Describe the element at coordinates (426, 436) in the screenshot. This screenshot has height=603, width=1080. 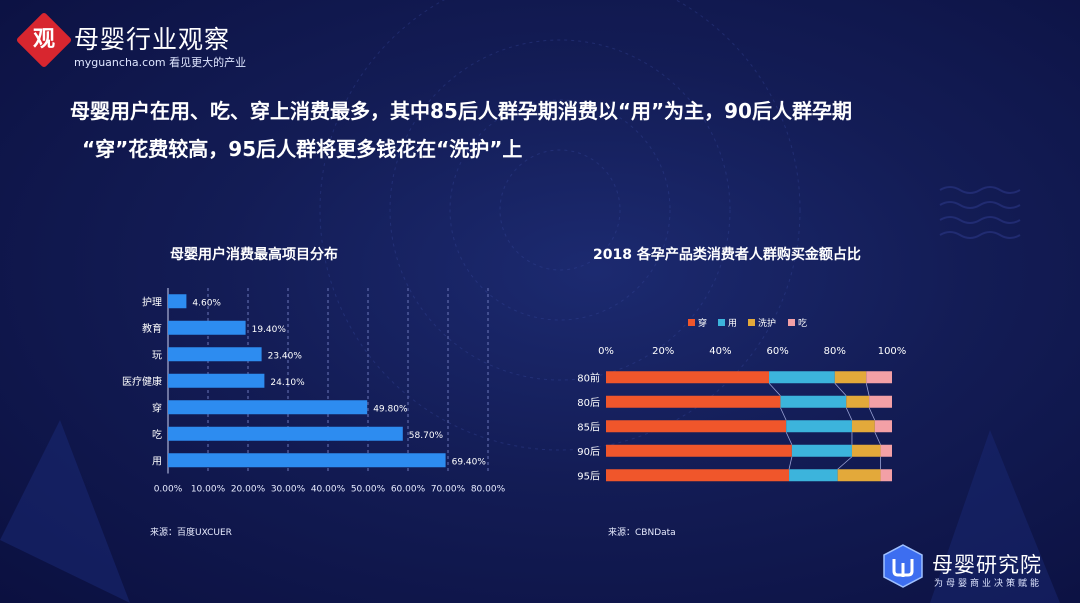
I see `chart1-data-label: 58.70%` at that location.